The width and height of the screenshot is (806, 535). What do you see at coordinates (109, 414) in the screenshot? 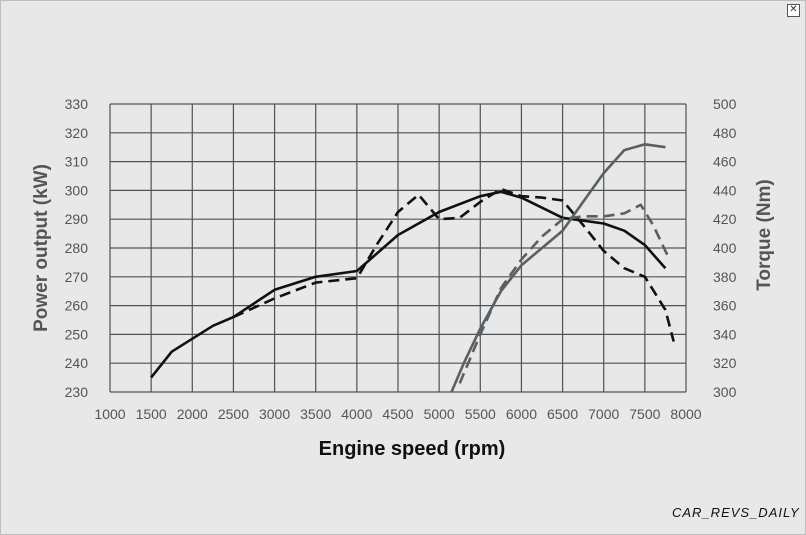
I see `x-tick-label: 1000` at bounding box center [109, 414].